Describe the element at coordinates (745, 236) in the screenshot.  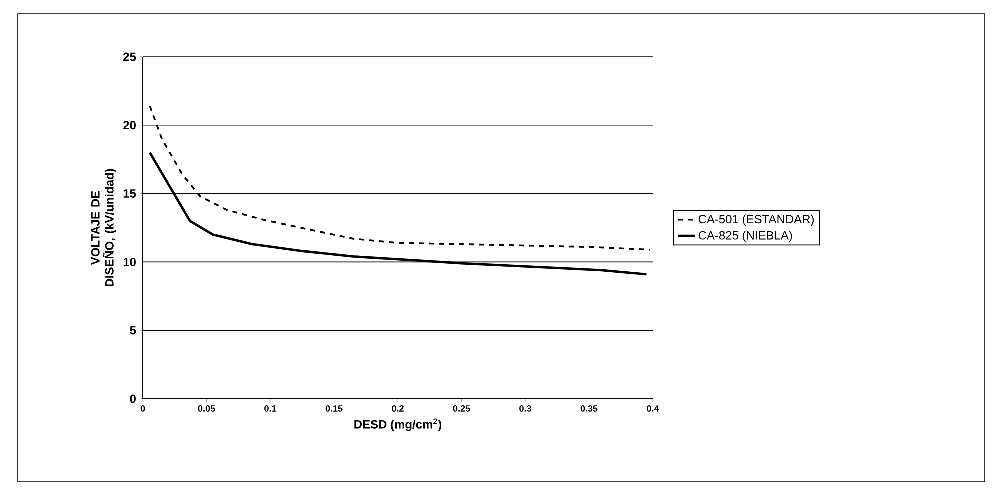
I see `legend-label: CA-825 (NIEBLA)` at that location.